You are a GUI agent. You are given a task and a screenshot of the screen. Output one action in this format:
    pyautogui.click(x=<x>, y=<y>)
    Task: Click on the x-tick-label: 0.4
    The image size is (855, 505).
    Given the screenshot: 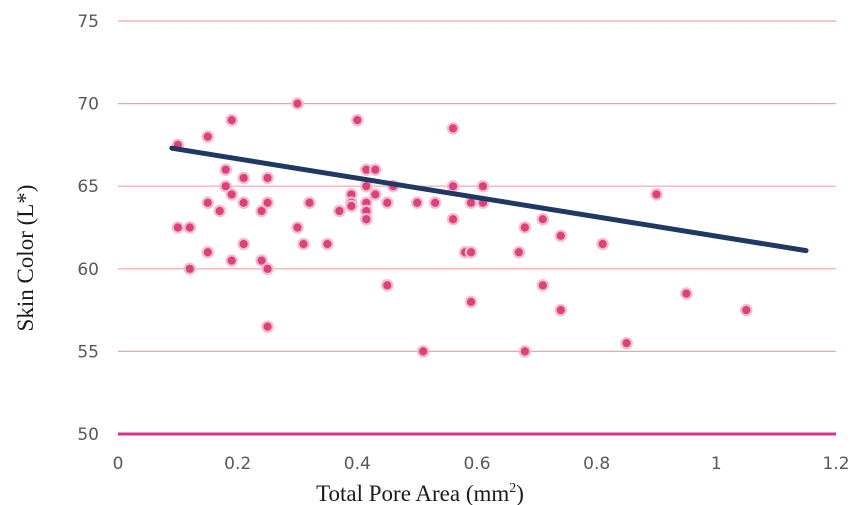 What is the action you would take?
    pyautogui.click(x=357, y=464)
    